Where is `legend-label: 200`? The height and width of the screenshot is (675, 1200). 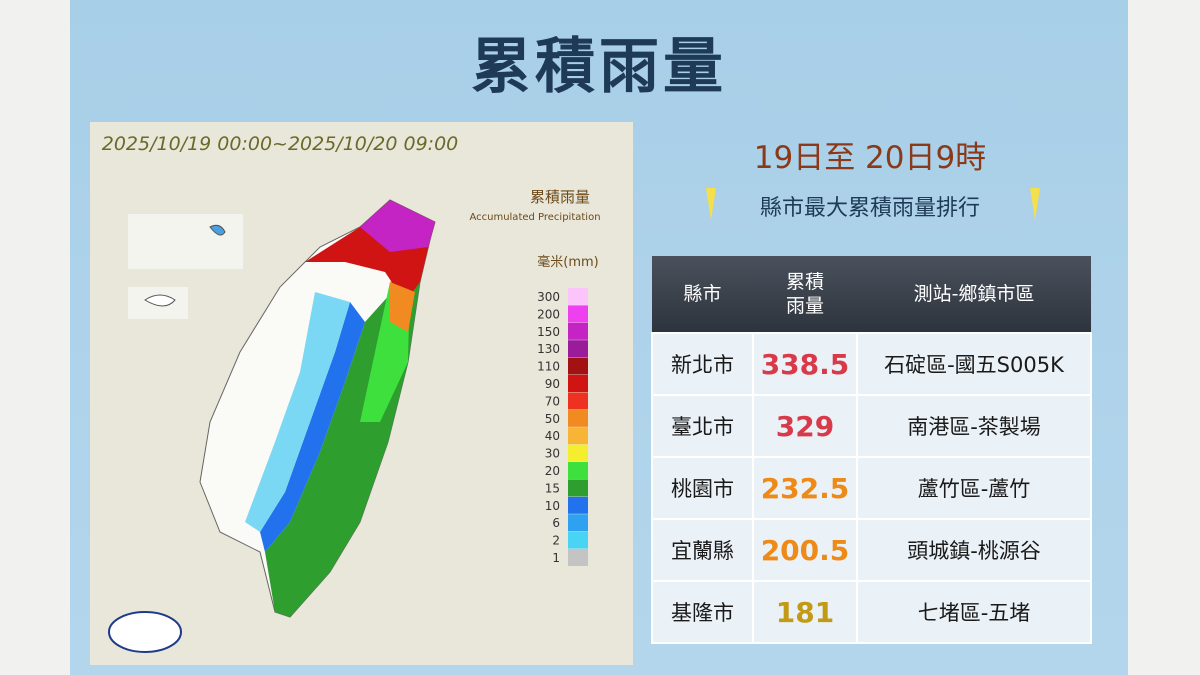
legend-label: 200 is located at coordinates (548, 314).